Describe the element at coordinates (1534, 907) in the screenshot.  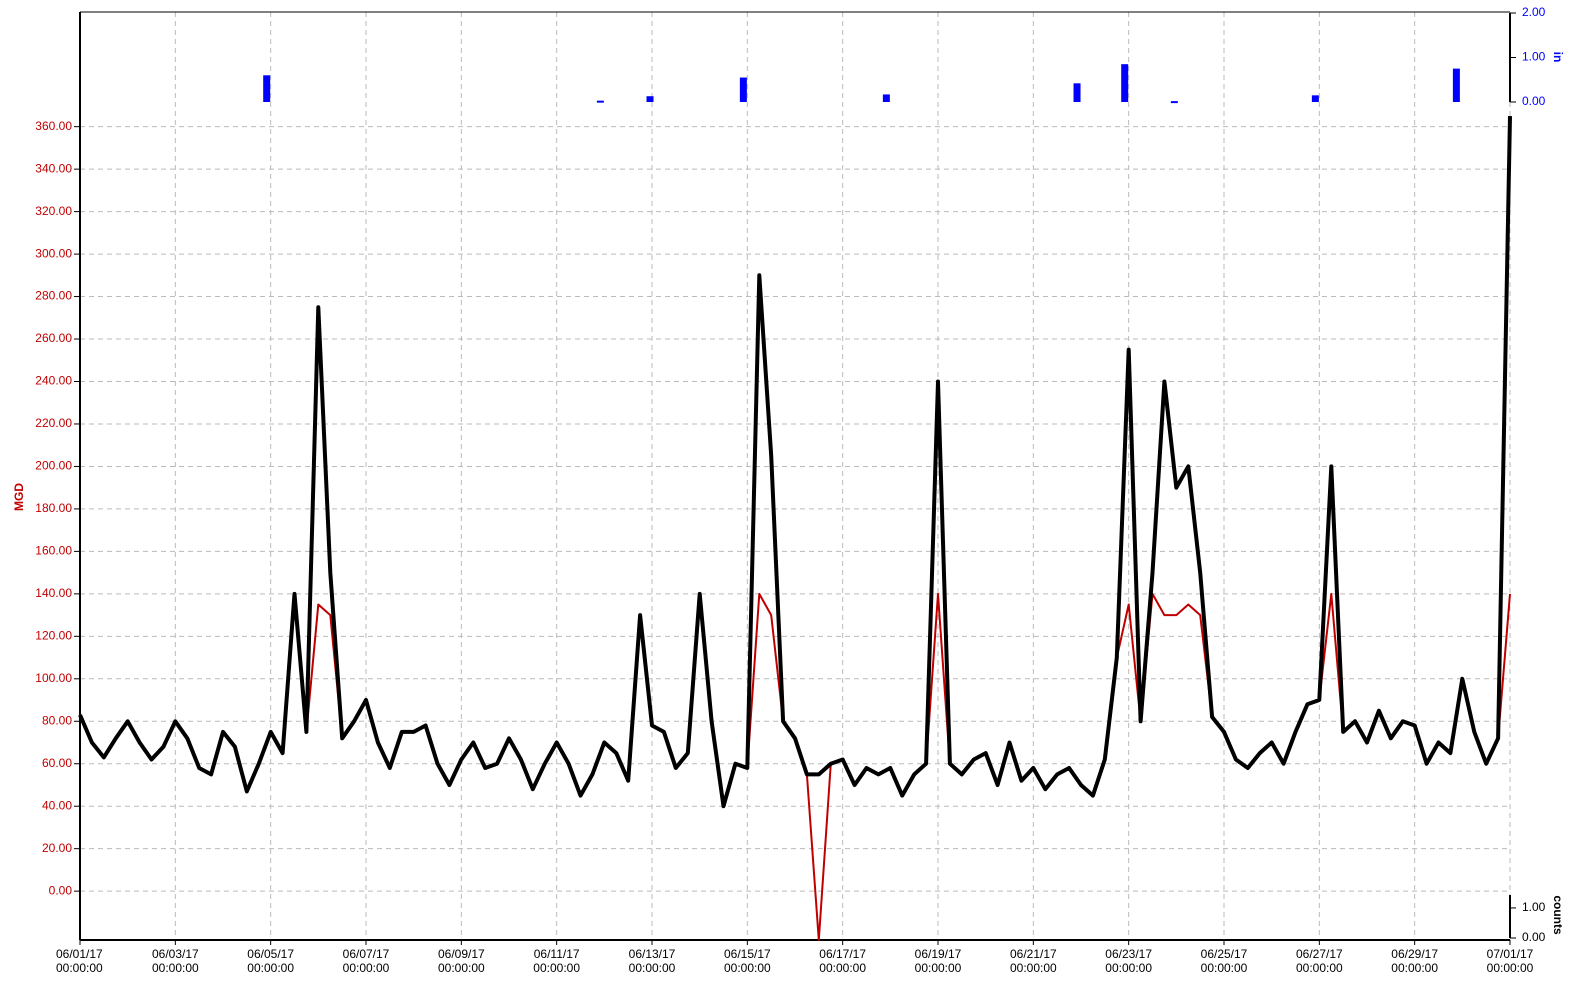
I see `y3-tick-label: 1.00` at that location.